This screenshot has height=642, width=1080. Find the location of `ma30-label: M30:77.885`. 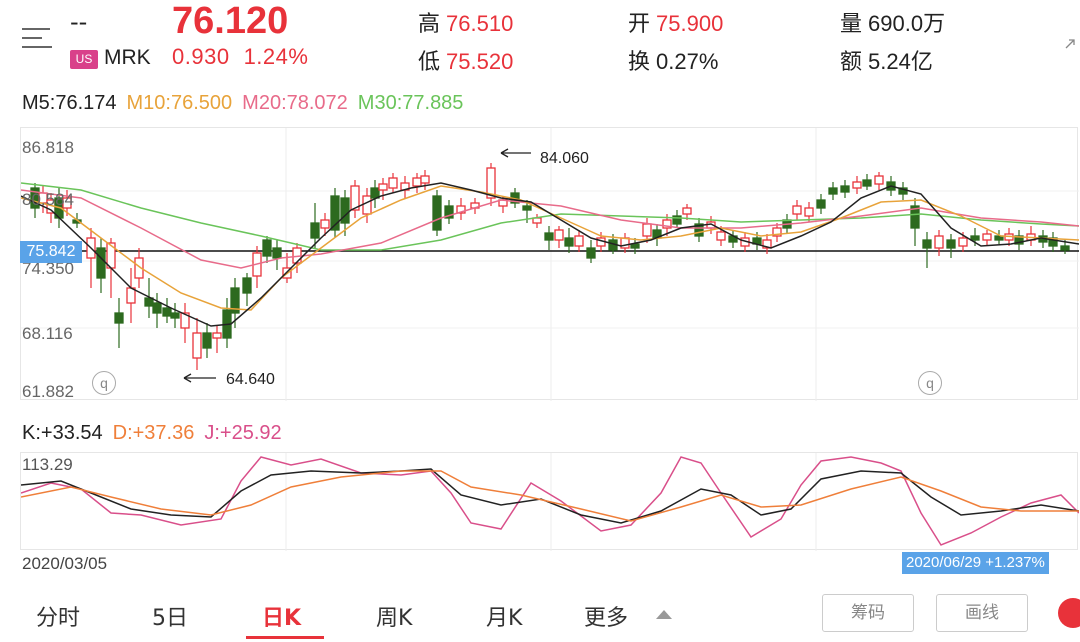

ma30-label: M30:77.885 is located at coordinates (410, 103).